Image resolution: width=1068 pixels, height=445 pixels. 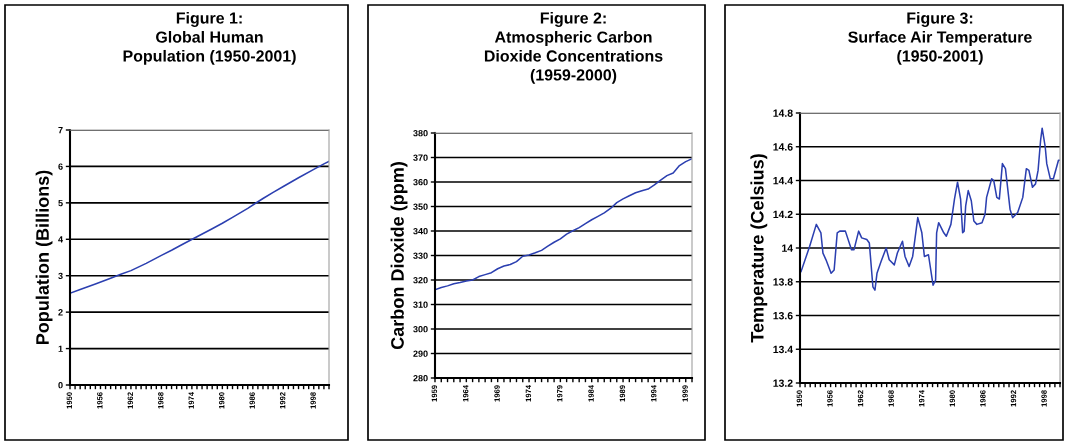 I want to click on y-tick-label: 7, so click(x=60, y=130).